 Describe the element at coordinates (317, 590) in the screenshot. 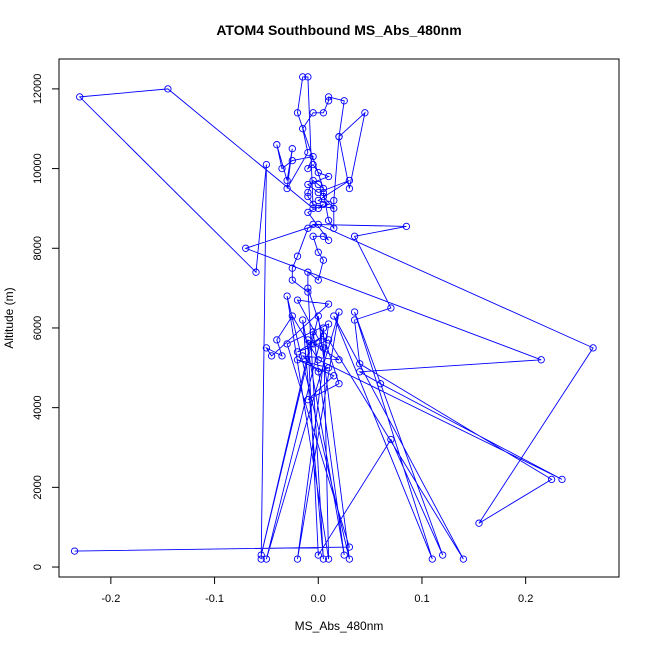

I see `x-axis: -0.2 -0.1 0.0 0.1 0.2` at that location.